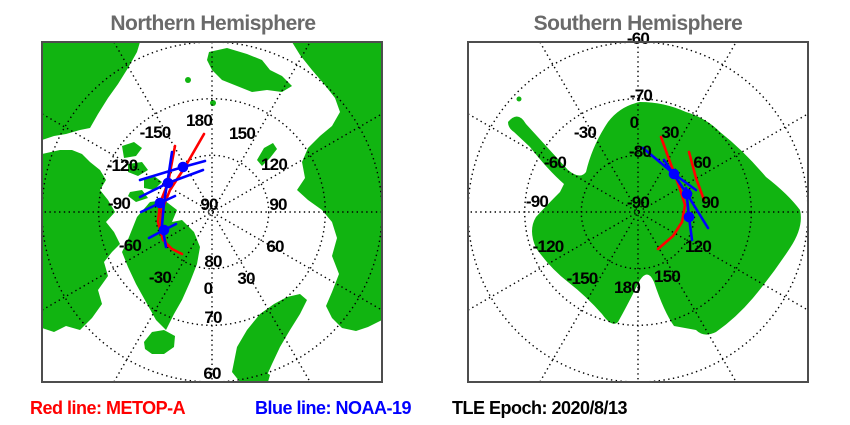 The image size is (850, 425). I want to click on south-satellite-tracks, so click(675, 193).